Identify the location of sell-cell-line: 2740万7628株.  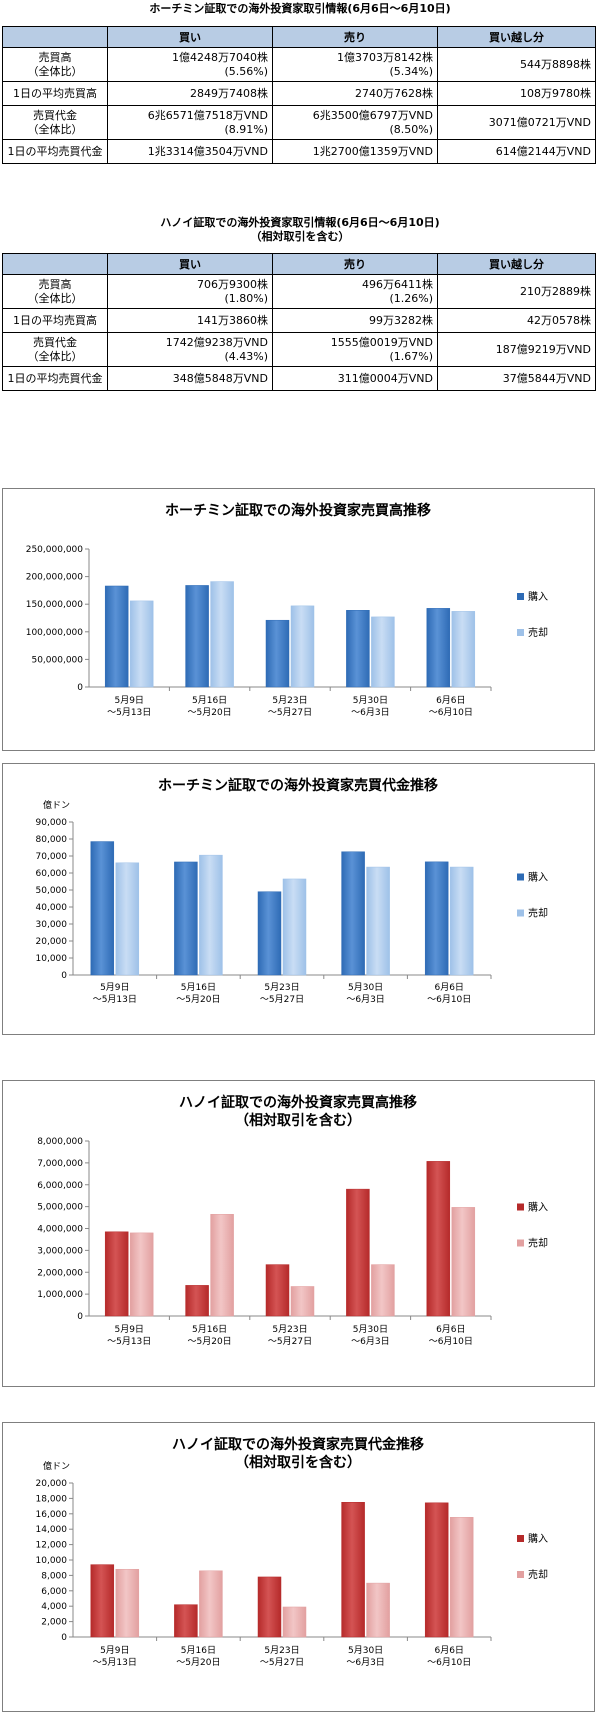
(394, 93).